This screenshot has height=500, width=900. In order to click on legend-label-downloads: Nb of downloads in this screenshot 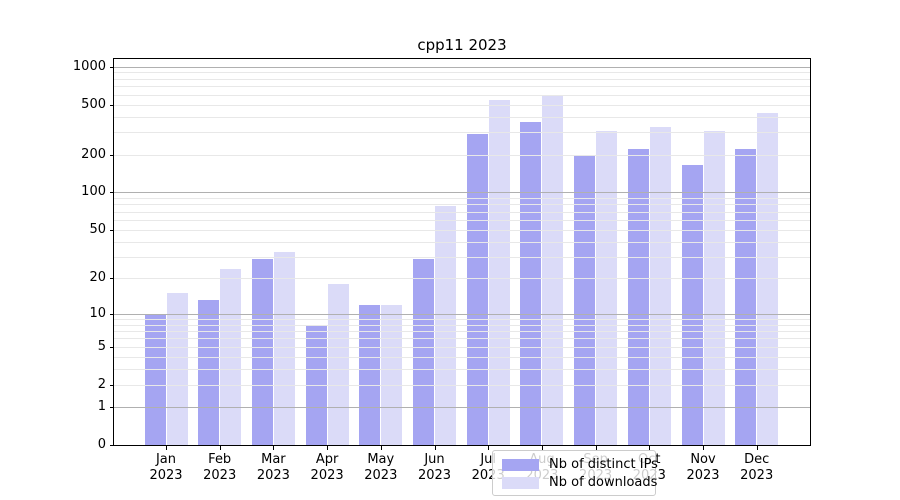, I will do `click(603, 482)`.